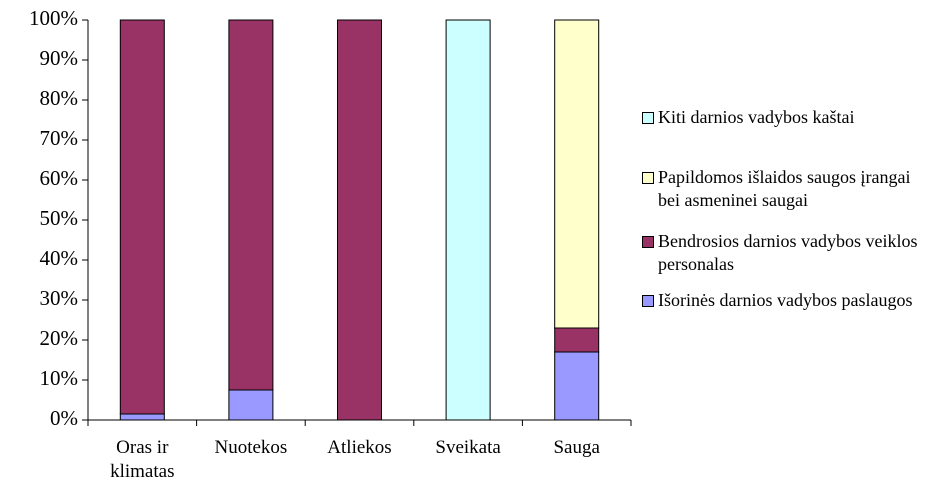 Image resolution: width=931 pixels, height=488 pixels. I want to click on y-tick-label: 50%, so click(59, 218).